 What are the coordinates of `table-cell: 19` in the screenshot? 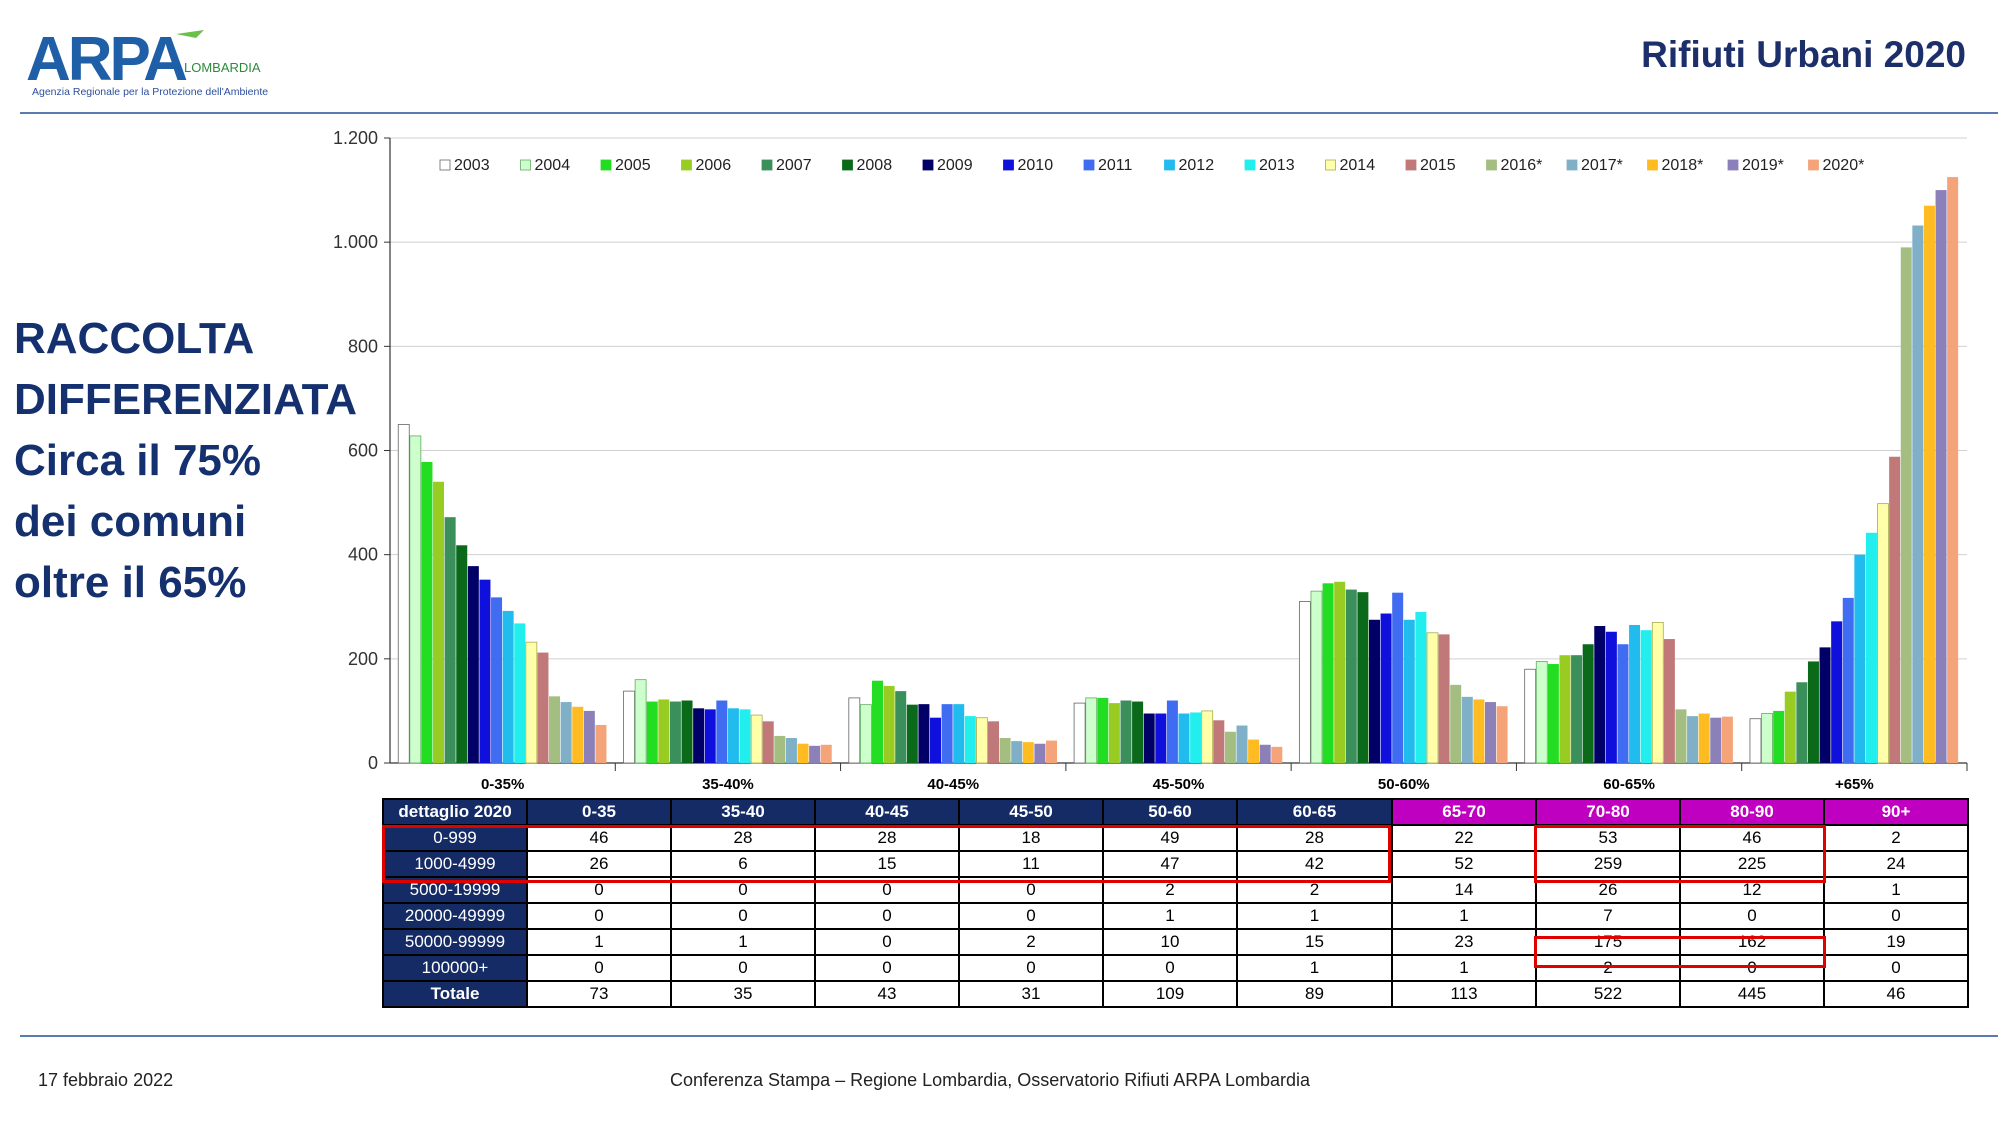 It's located at (1896, 942).